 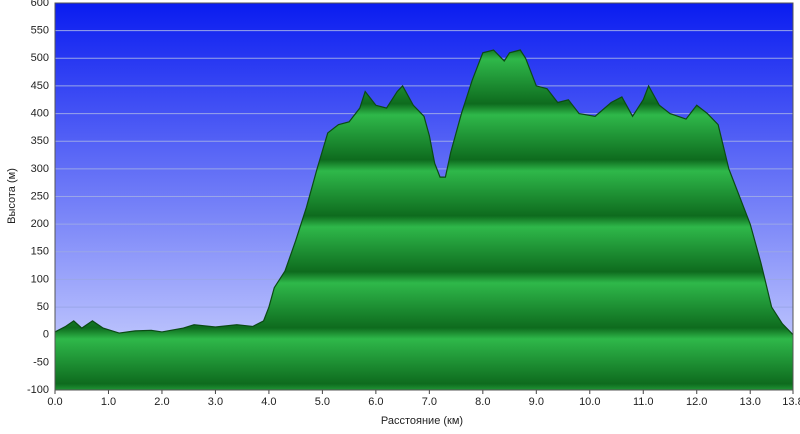 I want to click on y-tick-label: 100, so click(x=40, y=279).